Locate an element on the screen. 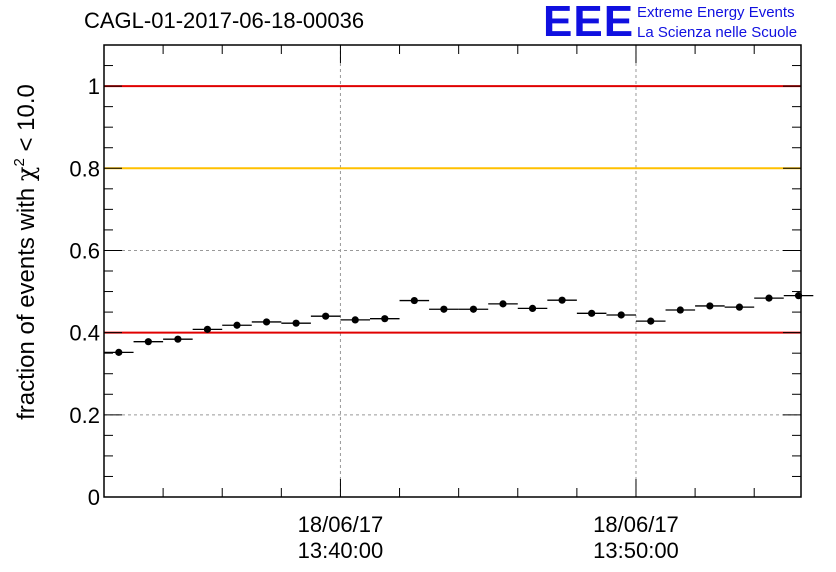 The height and width of the screenshot is (572, 836). data-points is located at coordinates (459, 324).